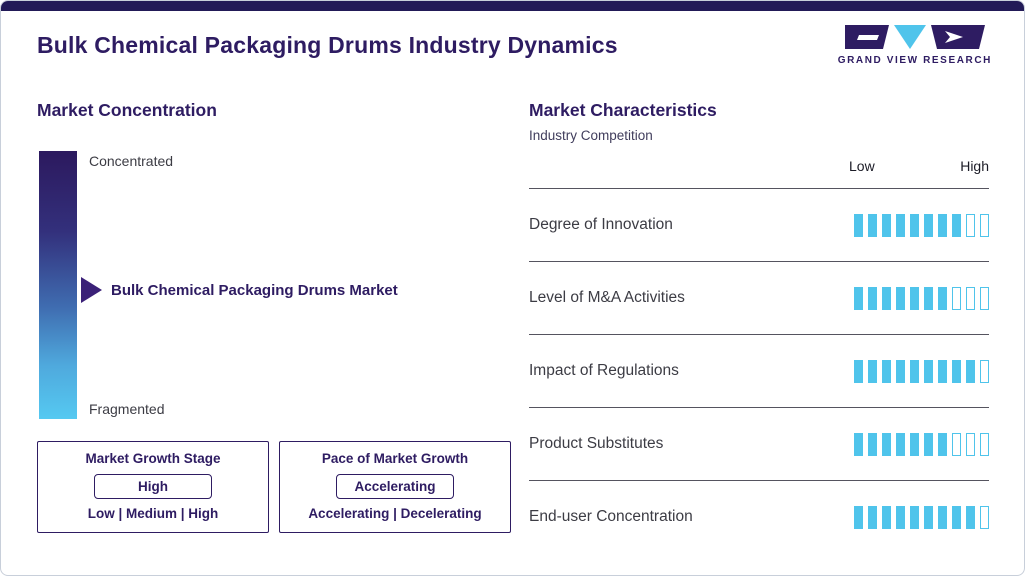  What do you see at coordinates (591, 135) in the screenshot?
I see `industry-competition-subheading: Industry Competition` at bounding box center [591, 135].